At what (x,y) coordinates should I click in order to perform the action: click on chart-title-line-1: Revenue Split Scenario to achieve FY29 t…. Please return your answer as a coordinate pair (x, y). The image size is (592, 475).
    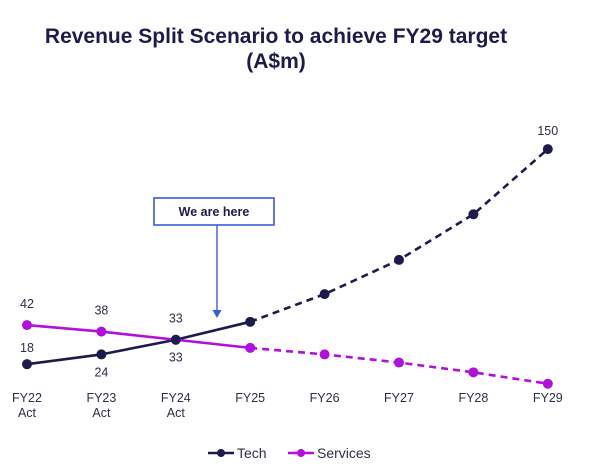
    Looking at the image, I should click on (276, 36).